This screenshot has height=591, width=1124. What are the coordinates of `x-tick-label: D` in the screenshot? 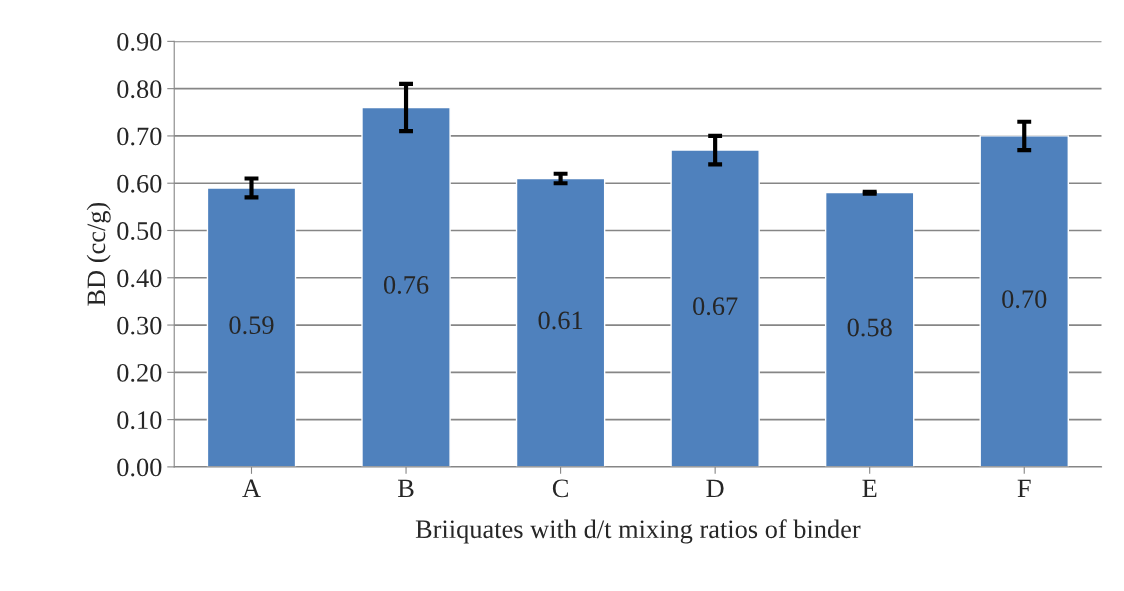 It's located at (715, 488).